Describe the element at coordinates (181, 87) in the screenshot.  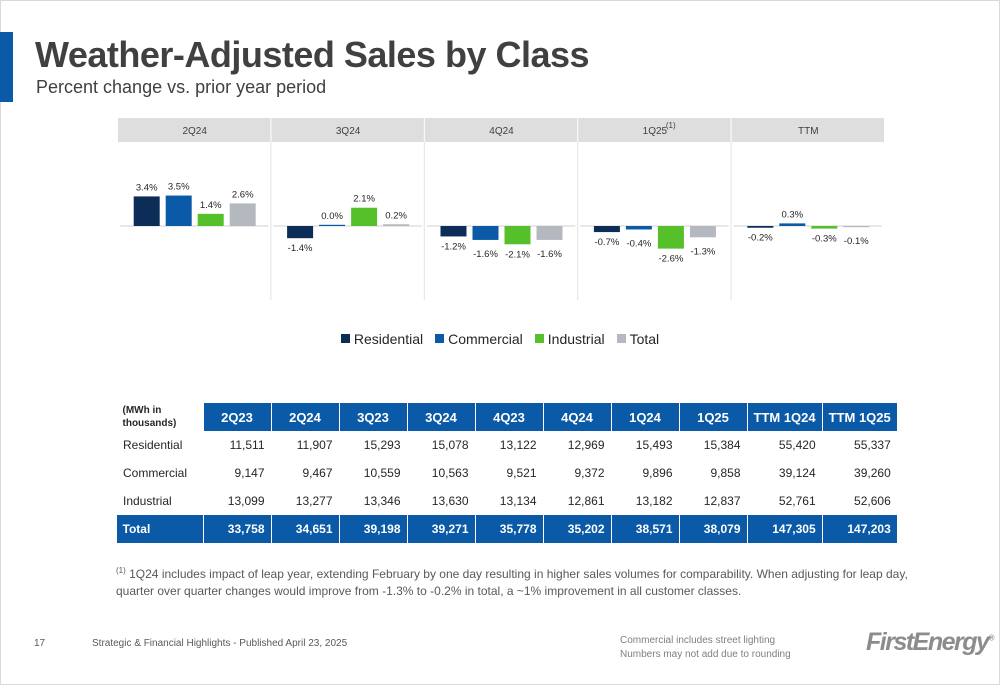
I see `page-subtitle: Percent change vs. prior year period` at that location.